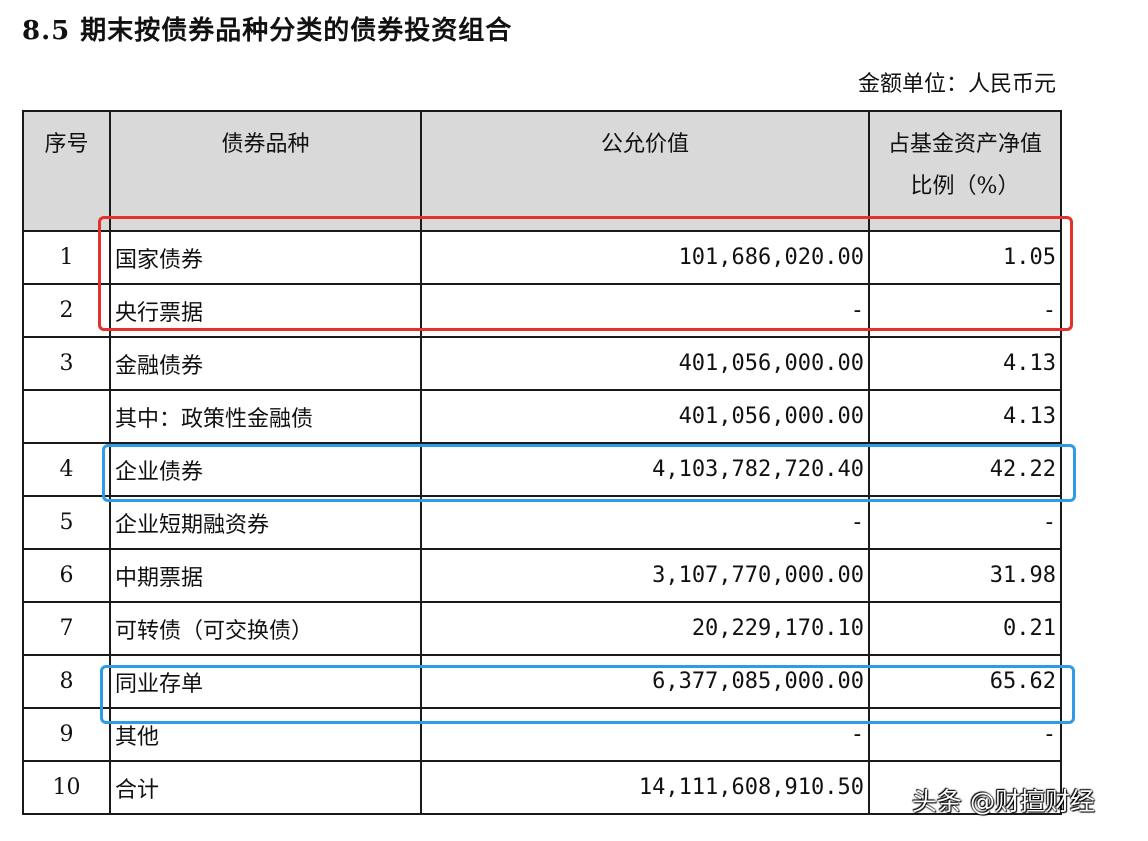 This screenshot has height=841, width=1148. I want to click on table-row: 2 央行票据 - -, so click(542, 310).